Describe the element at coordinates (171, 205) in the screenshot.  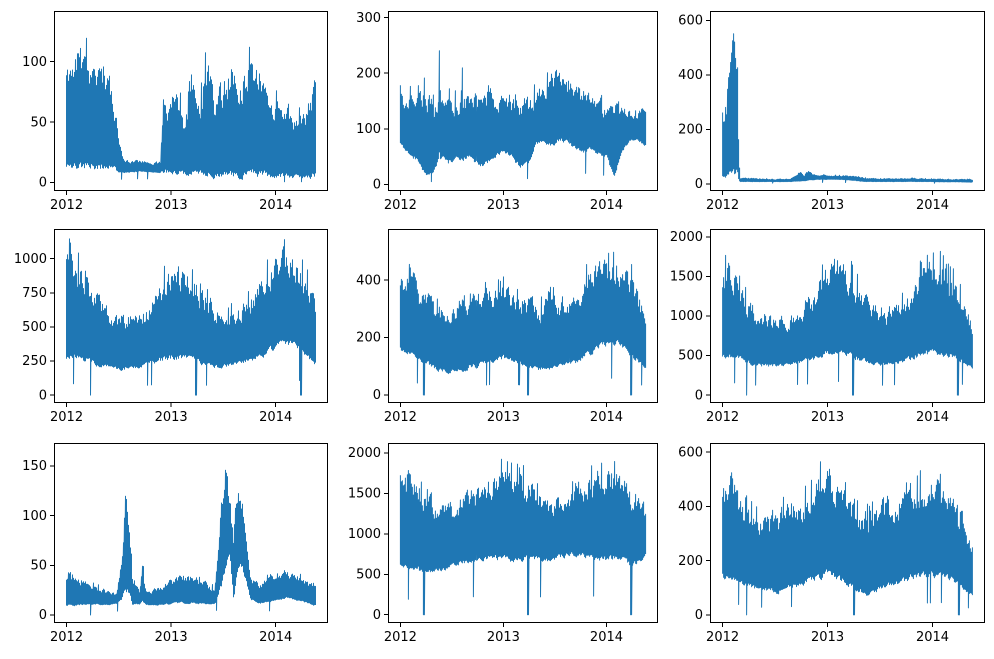
I see `subplot-1-x-tick-label: 2013` at that location.